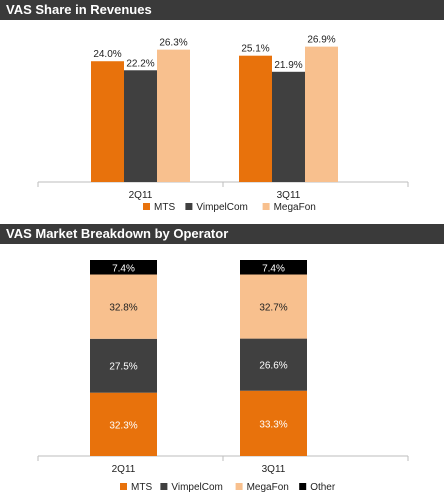  I want to click on bar-mts-2q11, so click(107, 121).